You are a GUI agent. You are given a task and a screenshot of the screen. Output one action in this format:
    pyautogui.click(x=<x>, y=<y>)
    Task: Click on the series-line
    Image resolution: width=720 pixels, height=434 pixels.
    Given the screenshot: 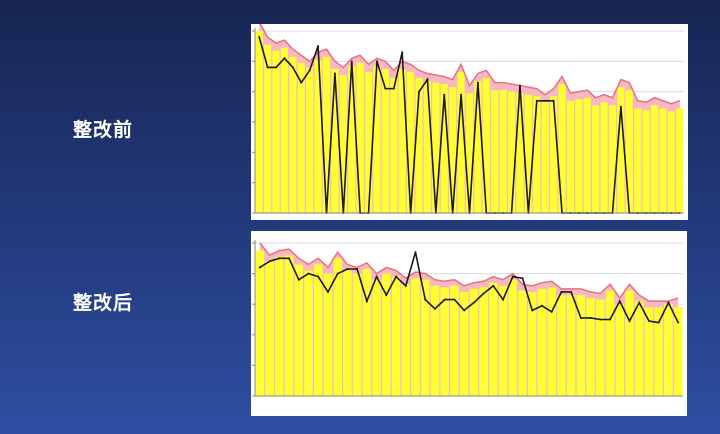 What is the action you would take?
    pyautogui.click(x=469, y=287)
    